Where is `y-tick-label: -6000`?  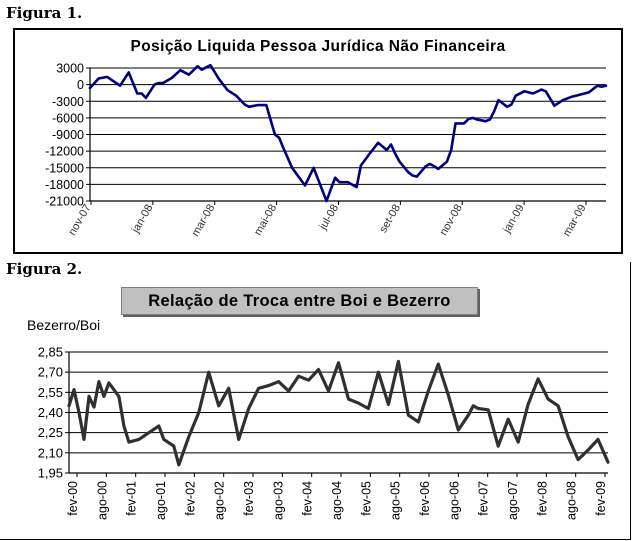
y-tick-label: -6000 is located at coordinates (68, 118).